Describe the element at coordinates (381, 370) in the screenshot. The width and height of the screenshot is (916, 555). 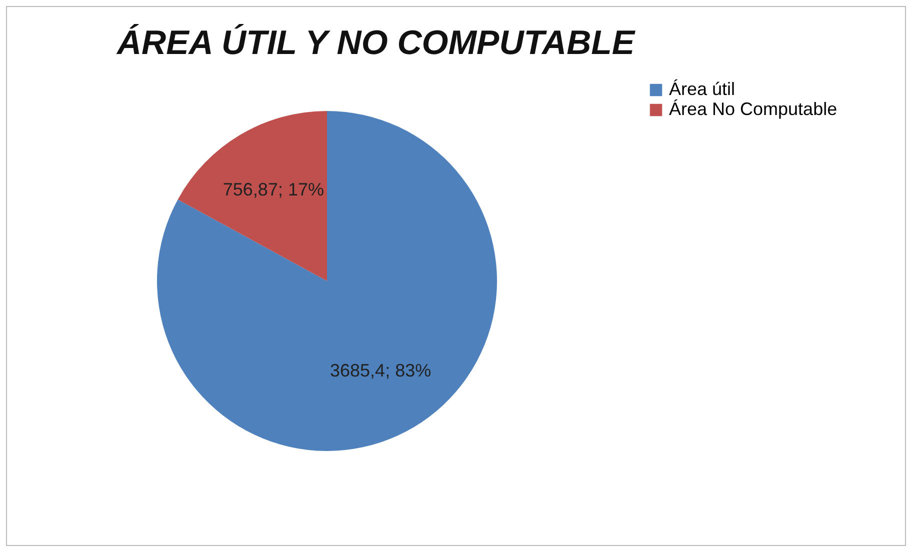
I see `data-label: 3685,4; 83%` at that location.